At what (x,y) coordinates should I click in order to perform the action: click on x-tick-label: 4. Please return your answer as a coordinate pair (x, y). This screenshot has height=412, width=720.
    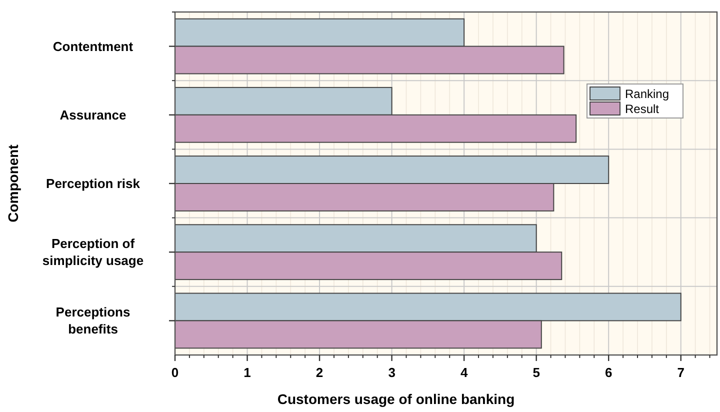
    Looking at the image, I should click on (464, 372).